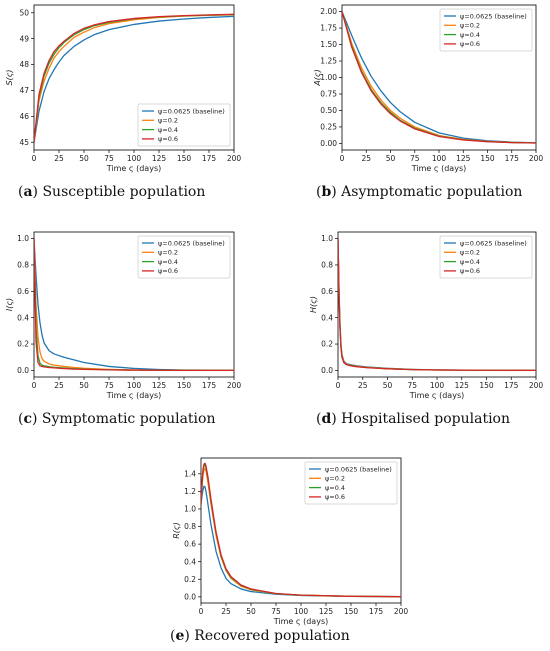 This screenshot has width=550, height=651. Describe the element at coordinates (328, 77) in the screenshot. I see `y-tick-label: 1.00` at that location.